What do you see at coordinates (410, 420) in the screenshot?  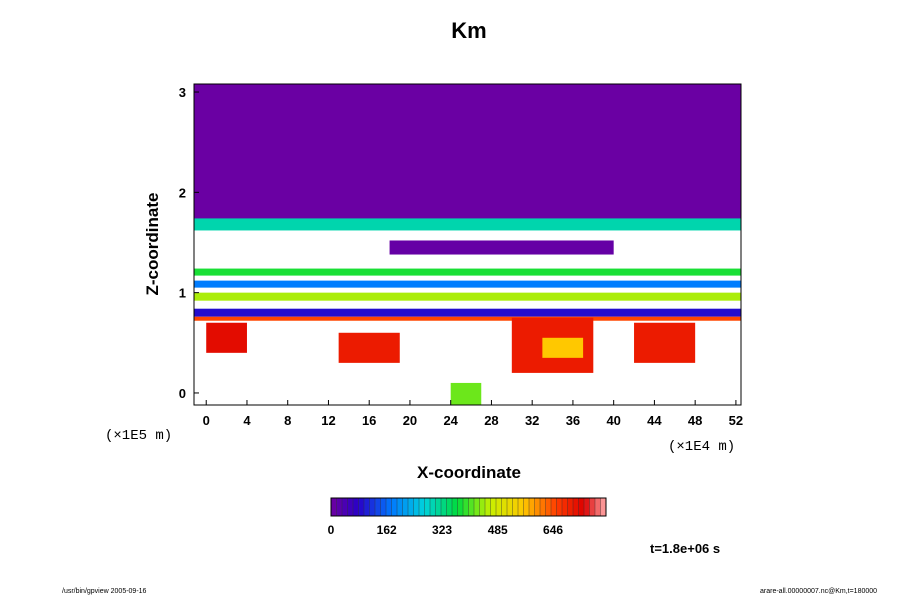 I see `x-tick-label: 20` at bounding box center [410, 420].